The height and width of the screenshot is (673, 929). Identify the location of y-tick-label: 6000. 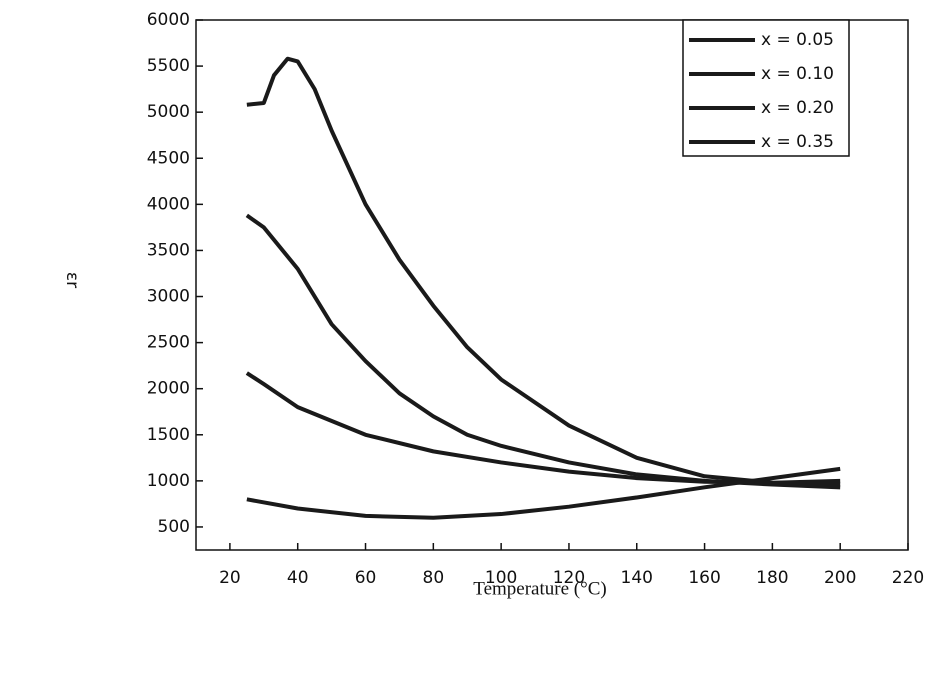
(168, 20).